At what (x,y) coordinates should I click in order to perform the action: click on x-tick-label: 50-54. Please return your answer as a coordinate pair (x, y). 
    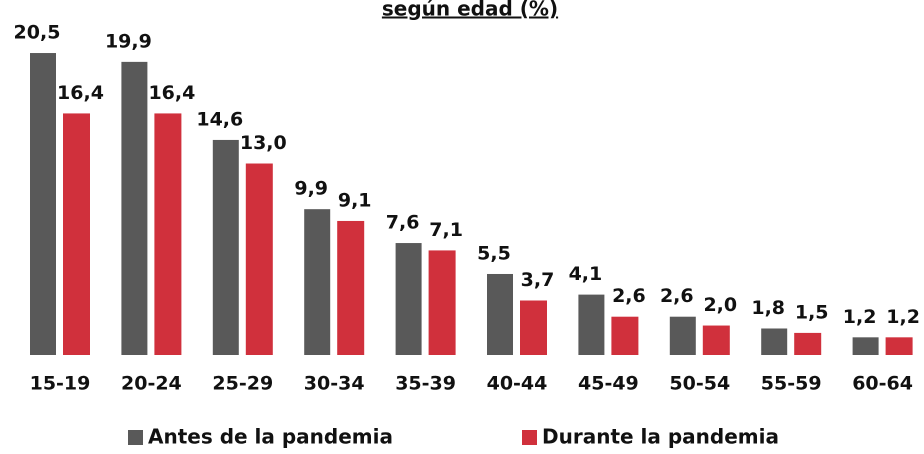
    Looking at the image, I should click on (699, 384).